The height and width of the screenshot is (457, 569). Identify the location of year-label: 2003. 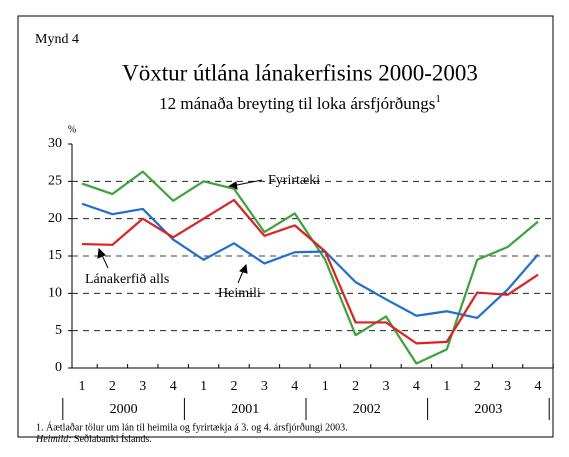
(488, 409).